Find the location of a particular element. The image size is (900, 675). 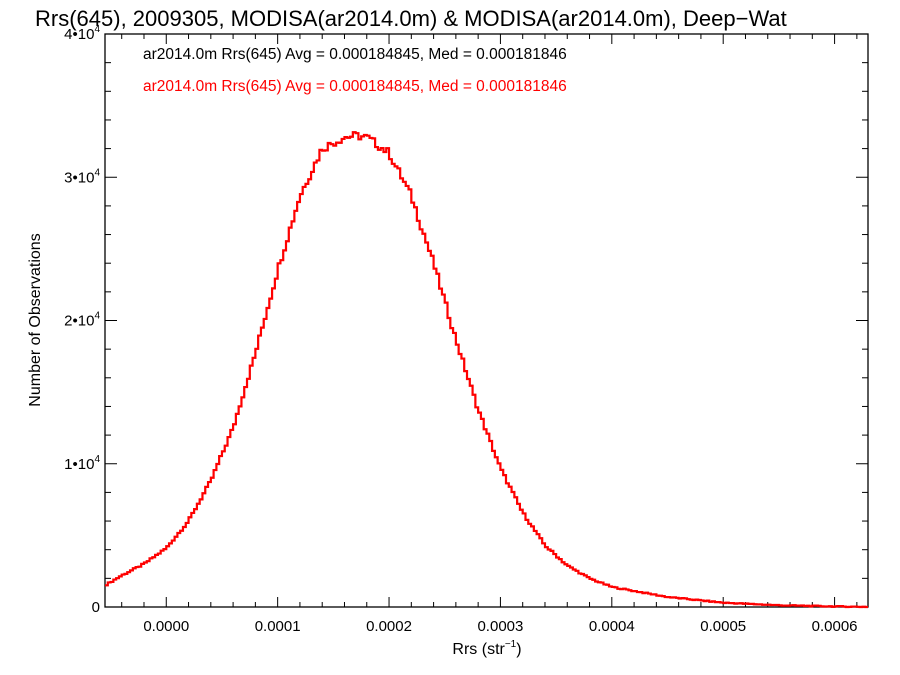

y-tick-label: 1•104 is located at coordinates (82, 463).